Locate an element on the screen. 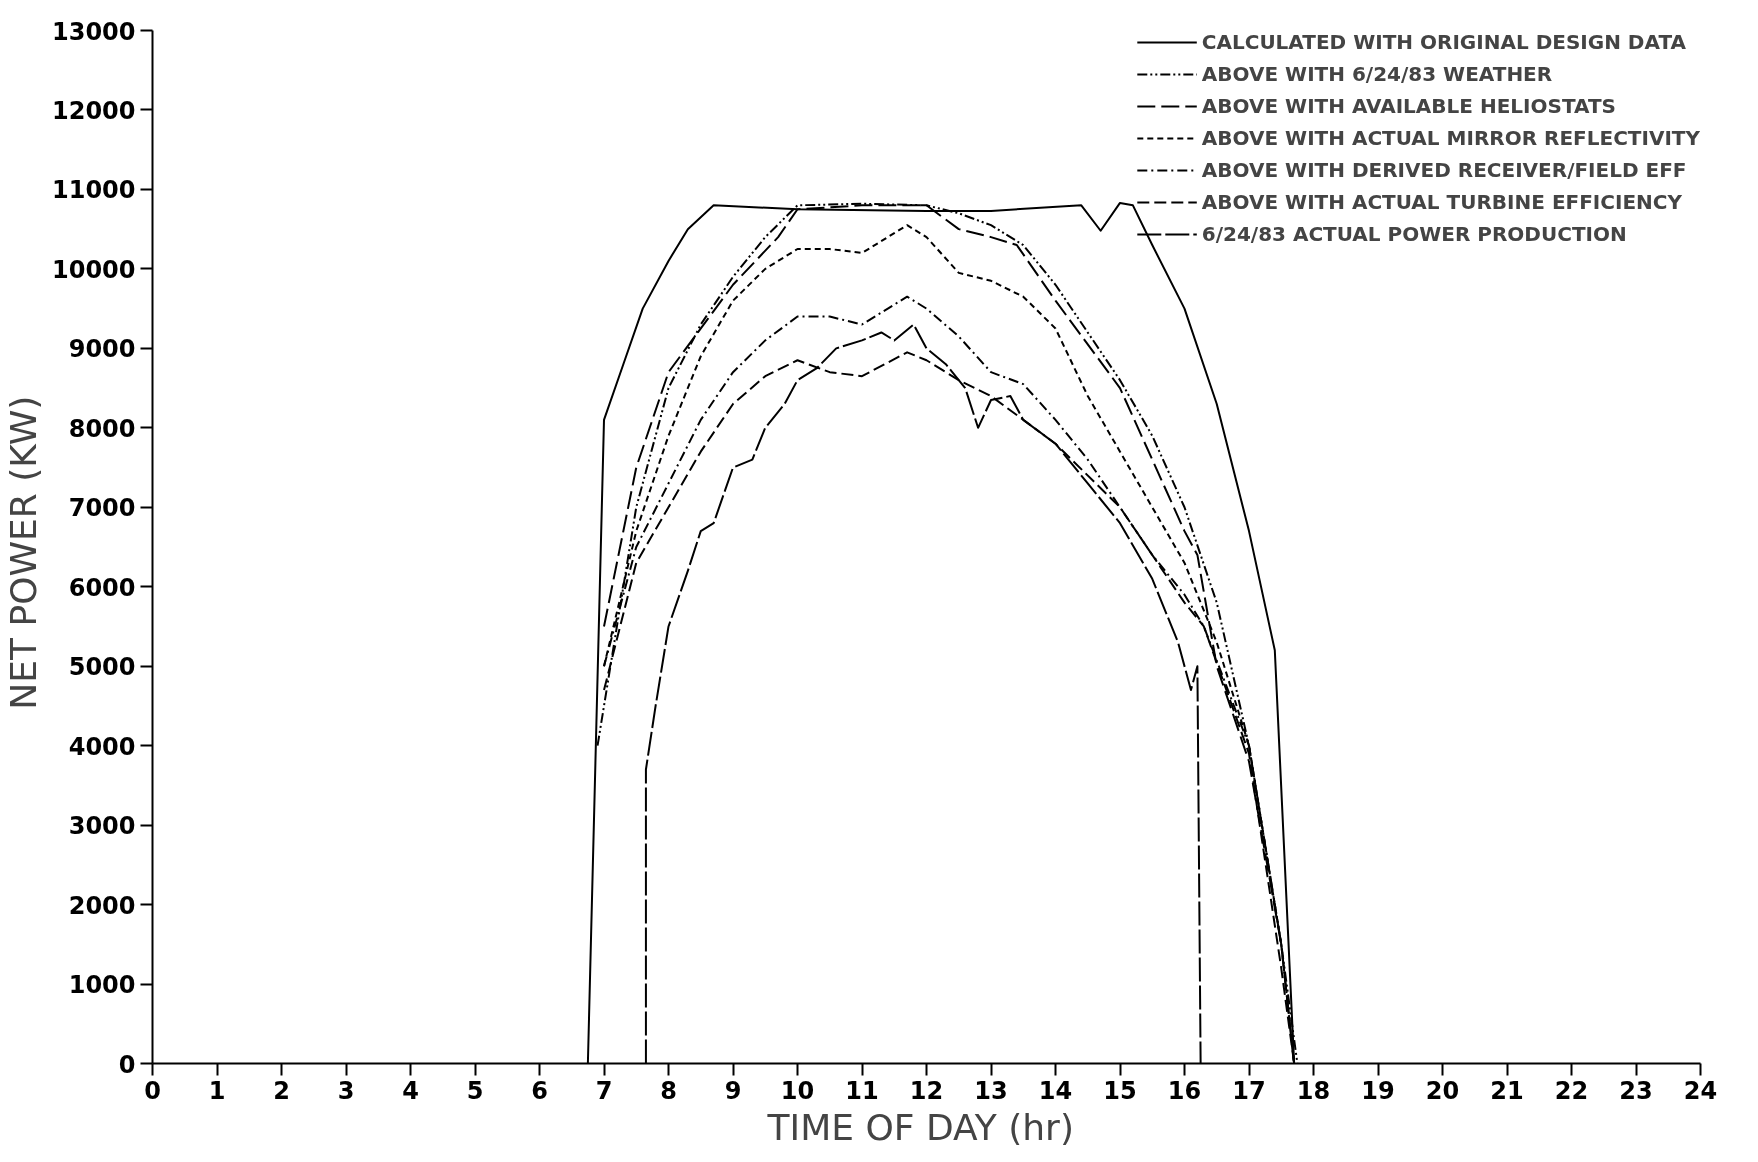 The image size is (1758, 1162). y-tick-label: 11000 is located at coordinates (94, 190).